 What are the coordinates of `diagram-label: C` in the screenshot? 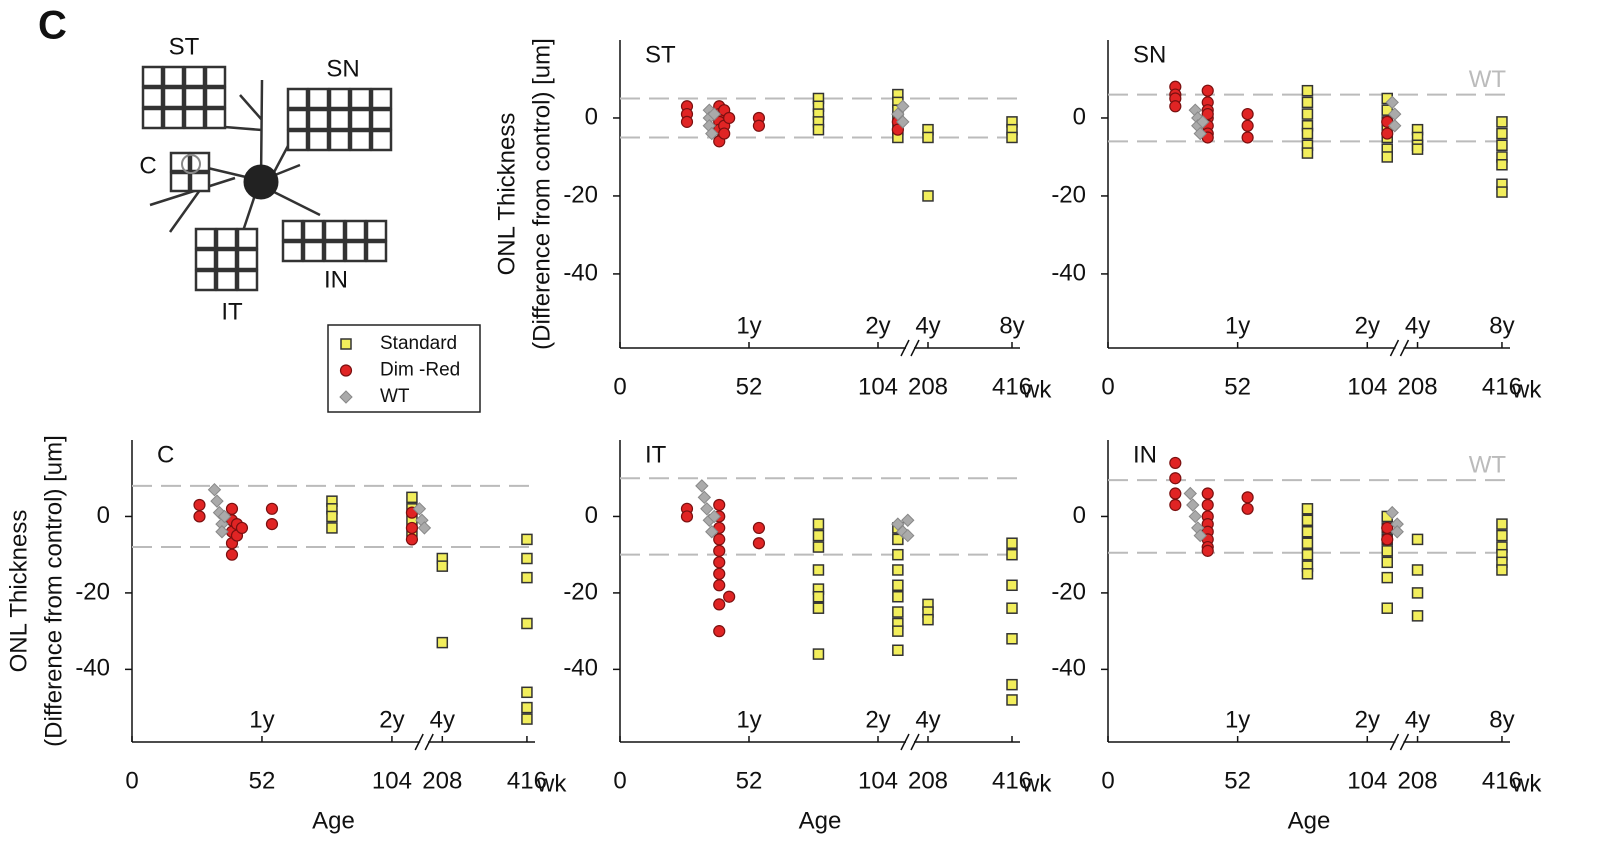 It's located at (147, 165).